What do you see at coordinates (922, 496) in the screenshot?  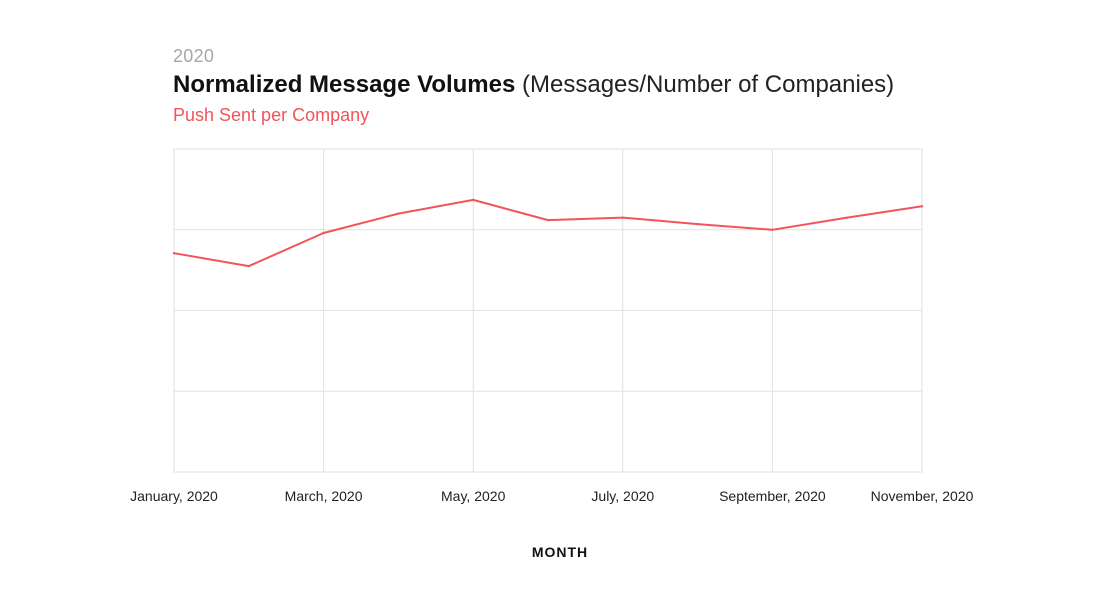 I see `x-tick-label: November, 2020` at bounding box center [922, 496].